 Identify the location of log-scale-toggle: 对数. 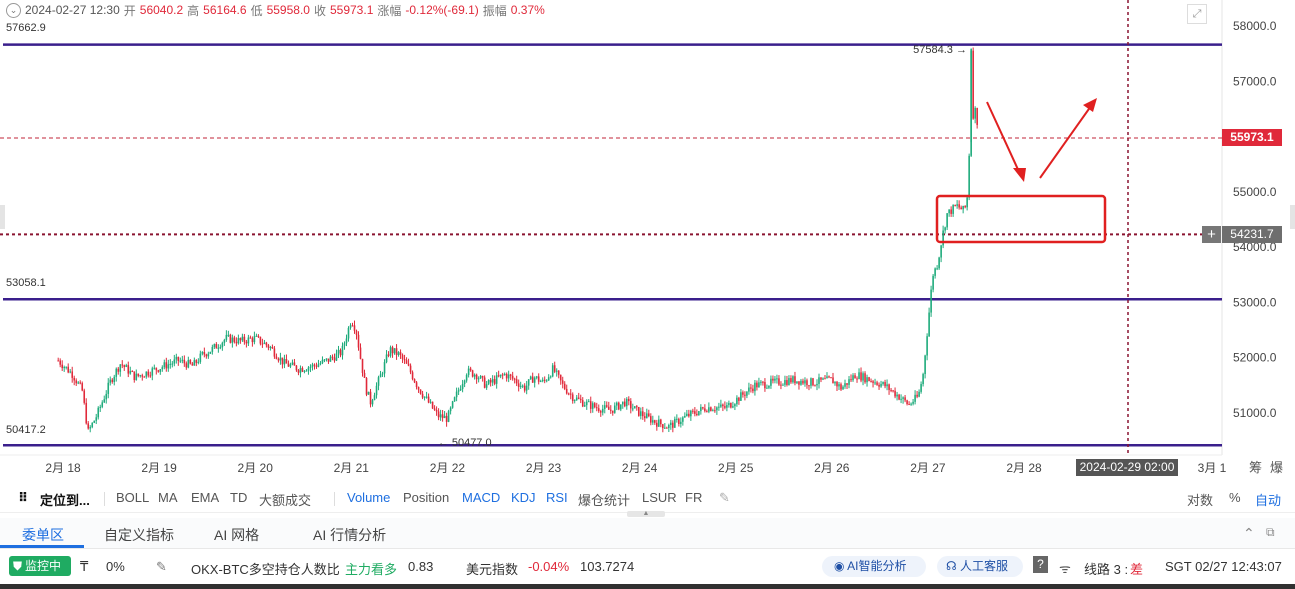
(1200, 500).